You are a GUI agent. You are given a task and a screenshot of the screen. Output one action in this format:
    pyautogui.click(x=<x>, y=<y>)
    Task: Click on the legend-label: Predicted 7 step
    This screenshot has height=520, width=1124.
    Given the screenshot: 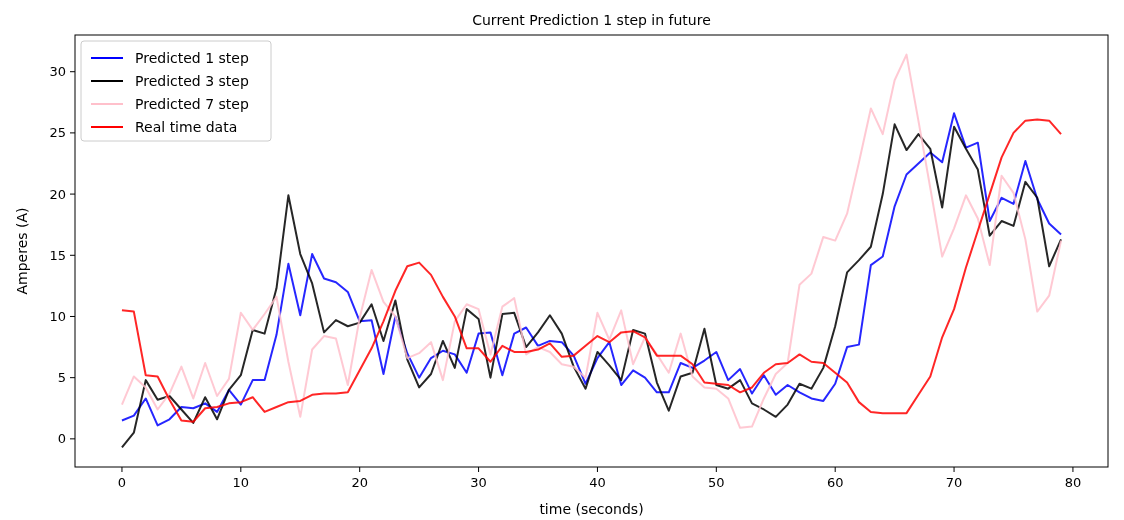 What is the action you would take?
    pyautogui.click(x=192, y=103)
    